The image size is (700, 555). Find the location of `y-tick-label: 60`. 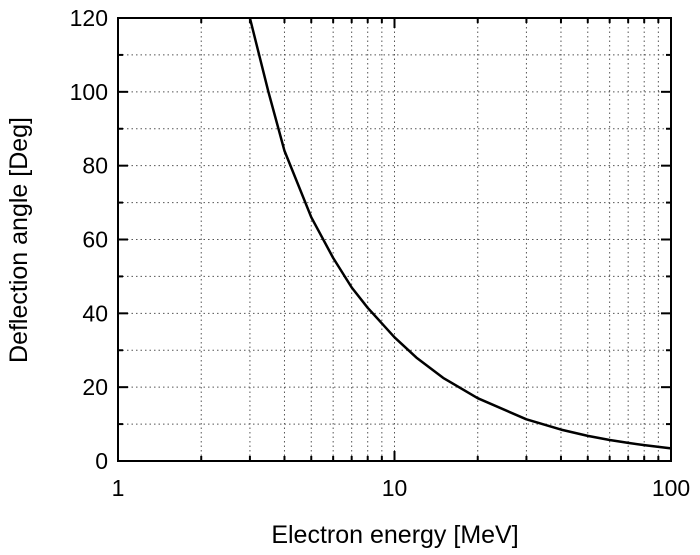

y-tick-label: 60 is located at coordinates (95, 240).